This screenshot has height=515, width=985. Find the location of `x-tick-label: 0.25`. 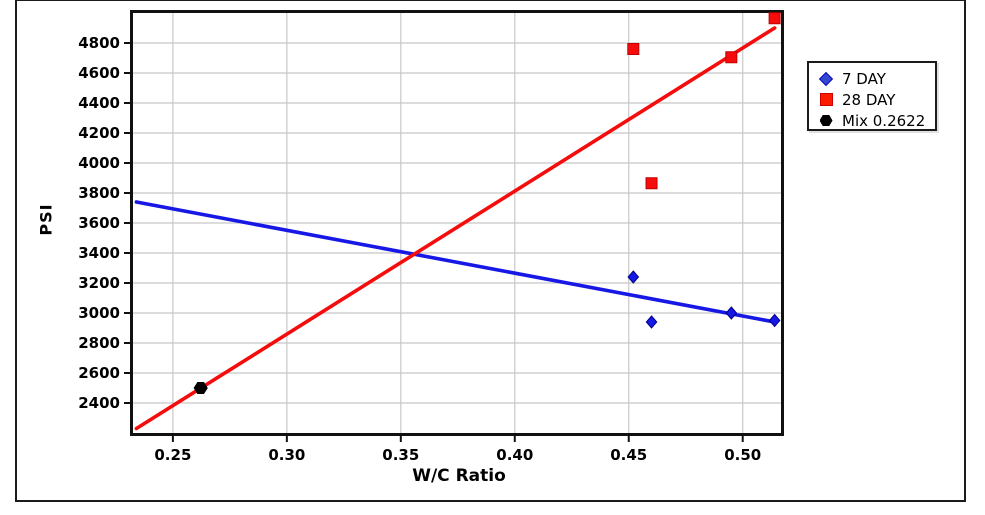

x-tick-label: 0.25 is located at coordinates (172, 455).